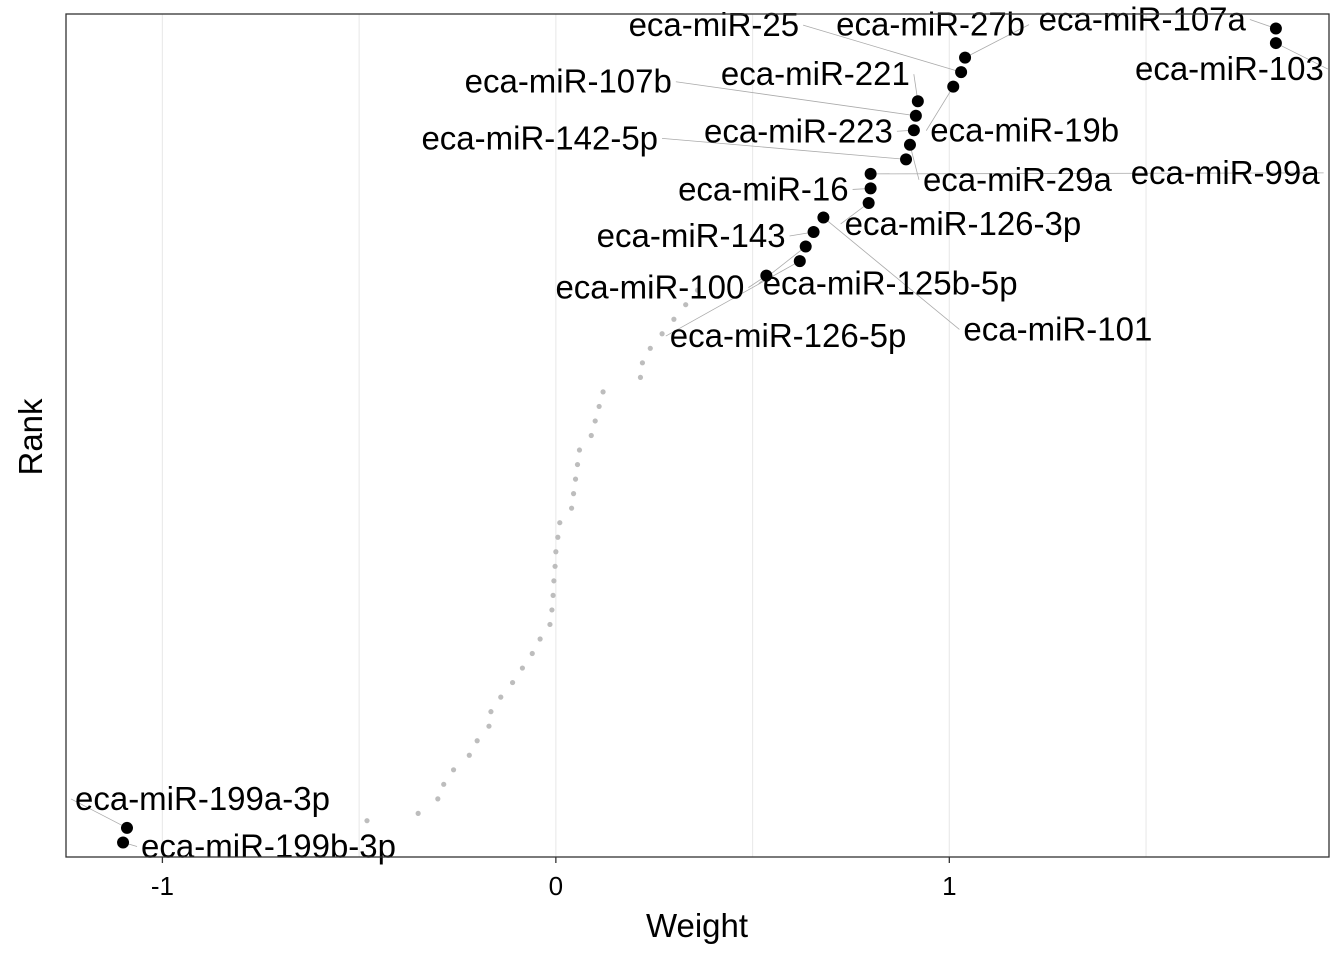 The image size is (1344, 960). Describe the element at coordinates (930, 24) in the screenshot. I see `point-label: eca-miR-27b` at that location.